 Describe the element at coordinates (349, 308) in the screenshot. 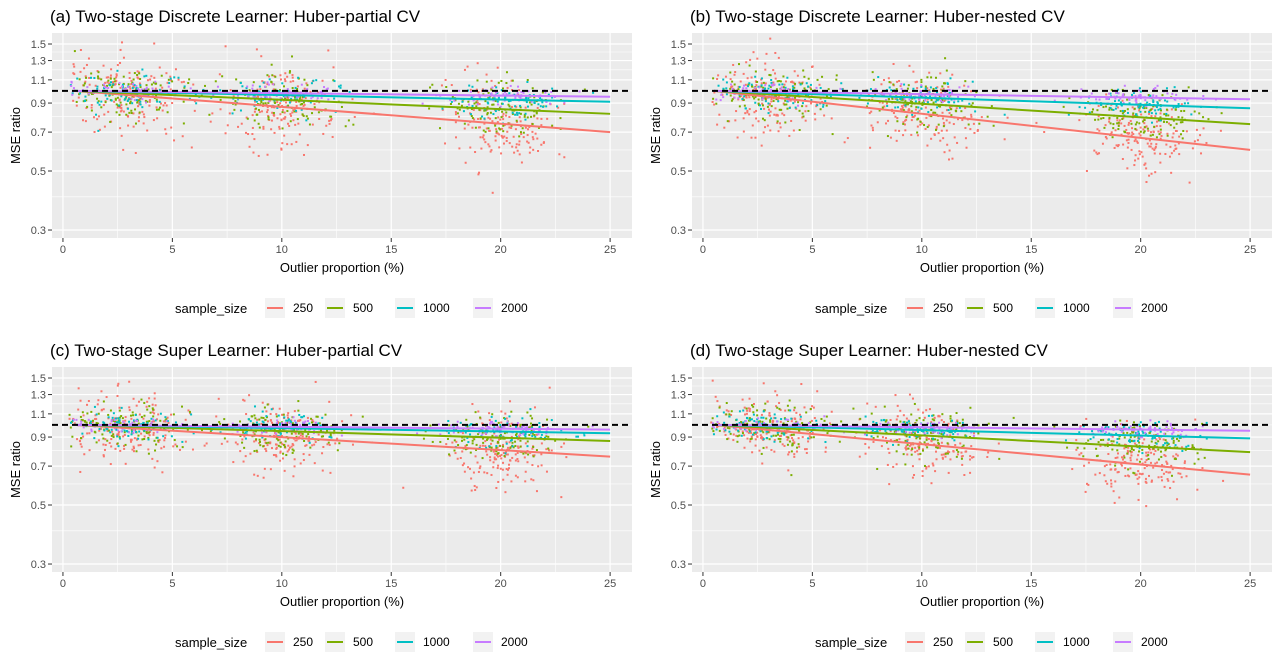

I see `legend-item-500: 500` at that location.